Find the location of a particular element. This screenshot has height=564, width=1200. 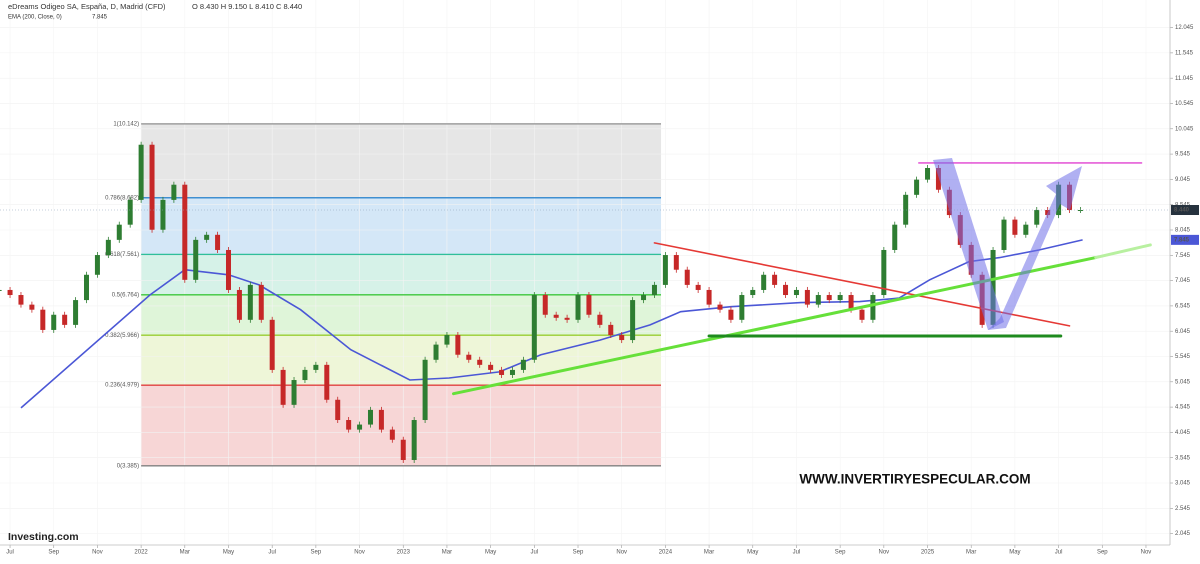

y-tick-label: 4.045 is located at coordinates (1183, 433).